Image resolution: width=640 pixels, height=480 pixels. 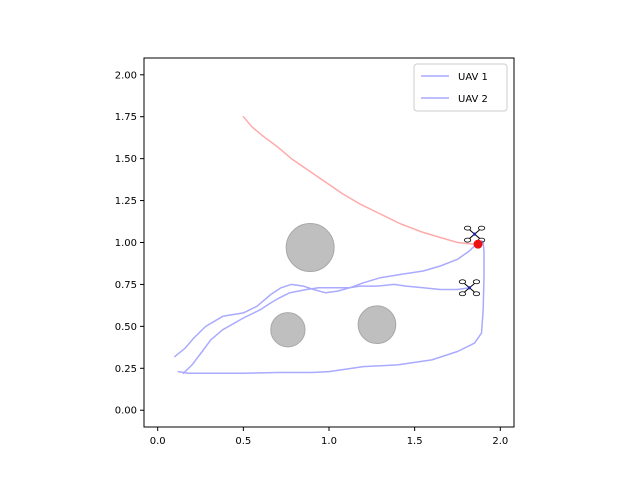 What do you see at coordinates (126, 243) in the screenshot?
I see `y-tick-label-4: 1.00` at bounding box center [126, 243].